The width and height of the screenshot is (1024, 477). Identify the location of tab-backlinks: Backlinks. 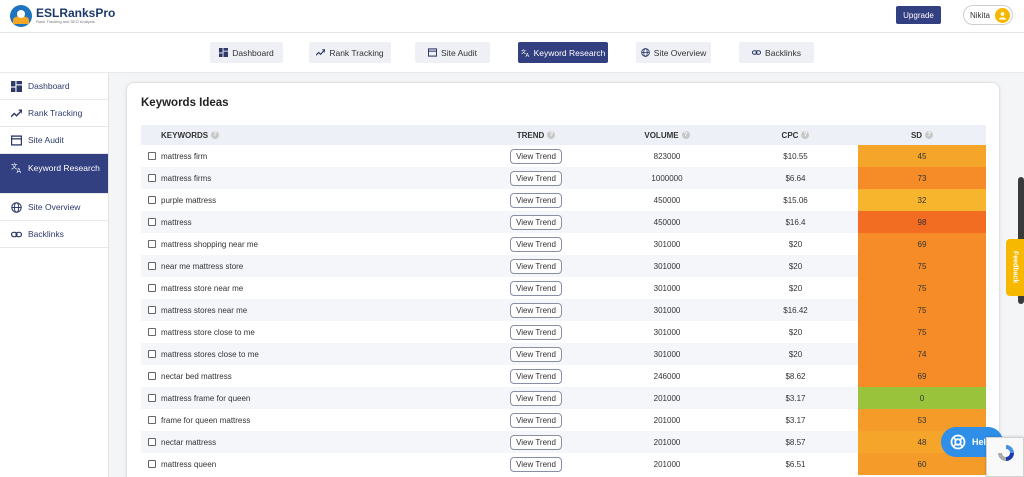
(776, 52).